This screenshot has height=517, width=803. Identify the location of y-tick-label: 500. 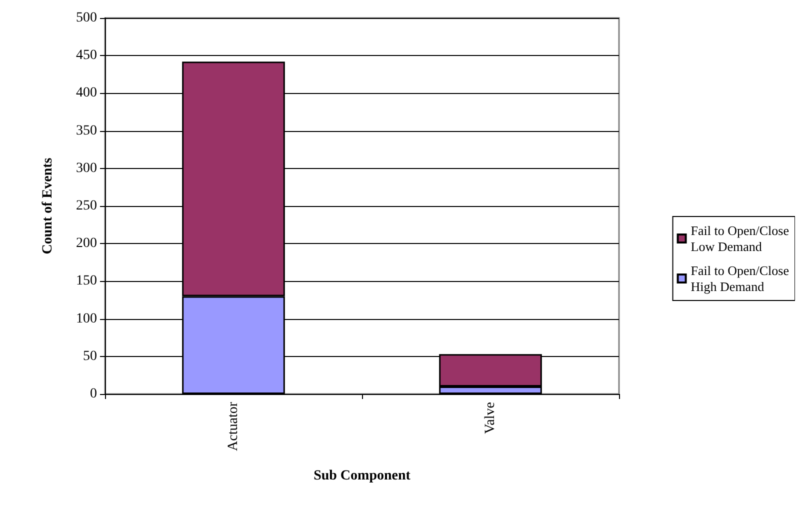
(86, 18).